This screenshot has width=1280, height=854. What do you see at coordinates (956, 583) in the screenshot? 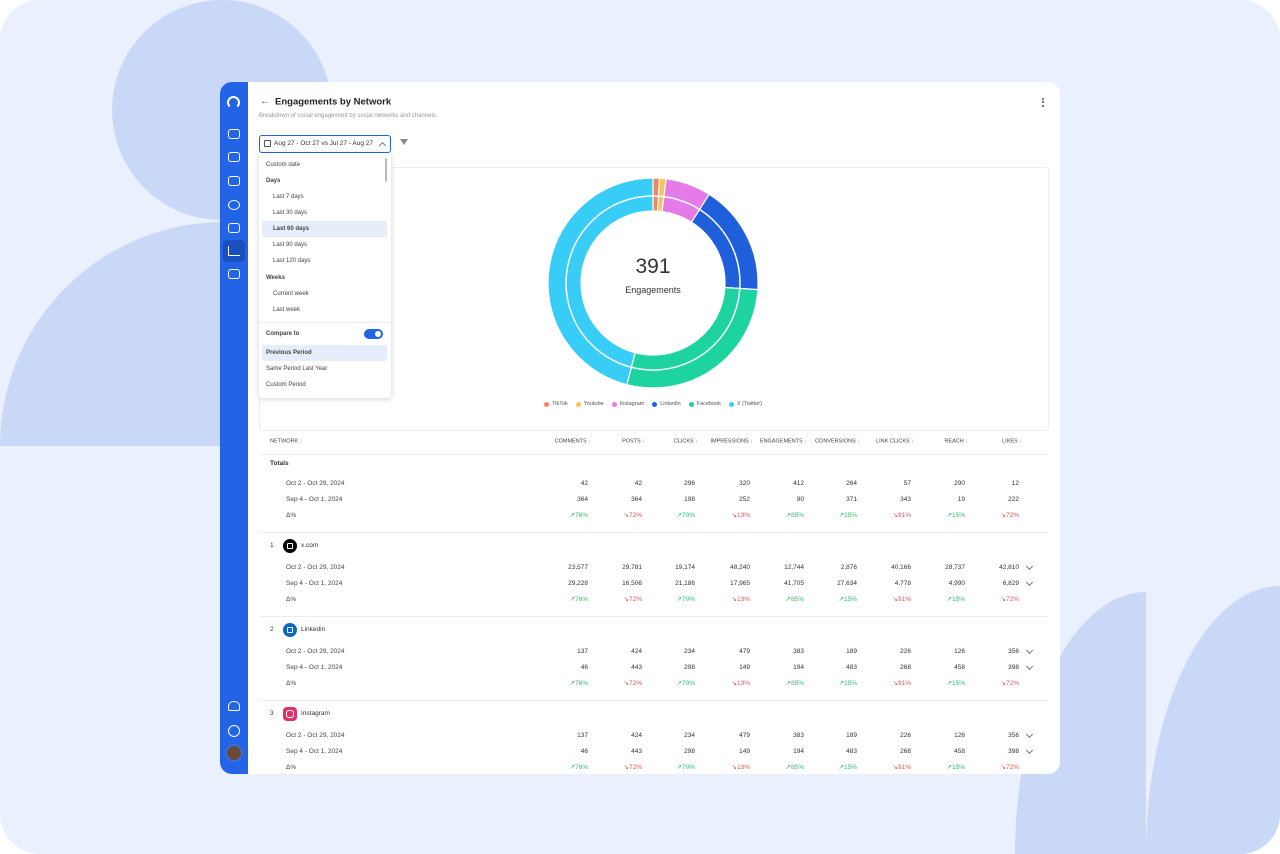
I see `cell: 4,990` at bounding box center [956, 583].